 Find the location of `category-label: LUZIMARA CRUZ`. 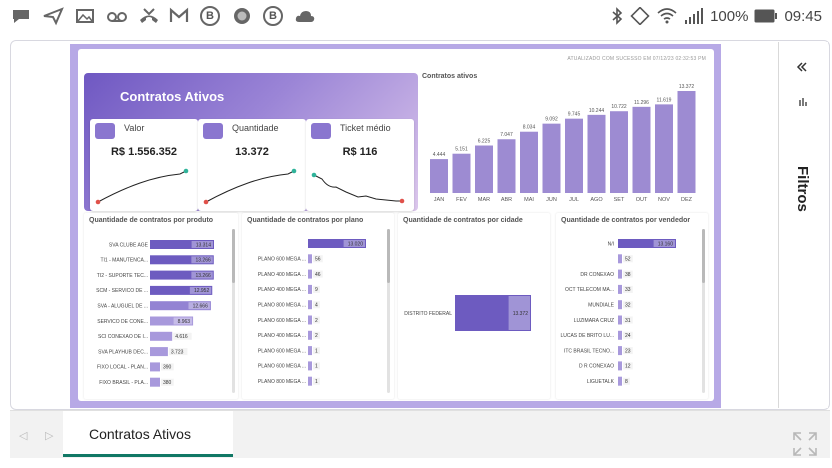

category-label: LUZIMARA CRUZ is located at coordinates (594, 321).